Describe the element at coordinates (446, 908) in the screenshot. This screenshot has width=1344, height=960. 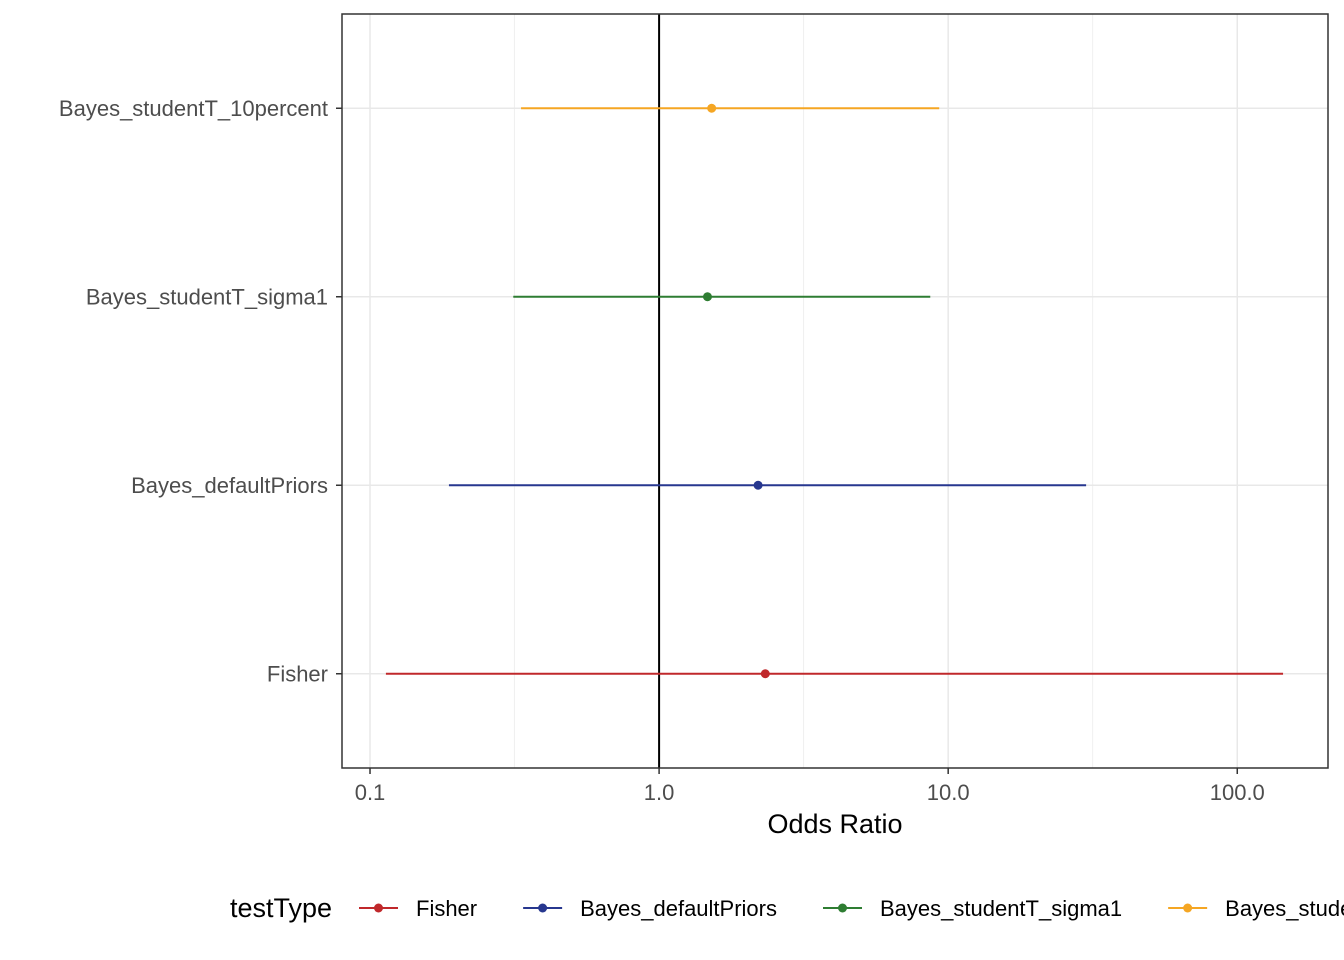
I see `legend-label: Fisher` at that location.